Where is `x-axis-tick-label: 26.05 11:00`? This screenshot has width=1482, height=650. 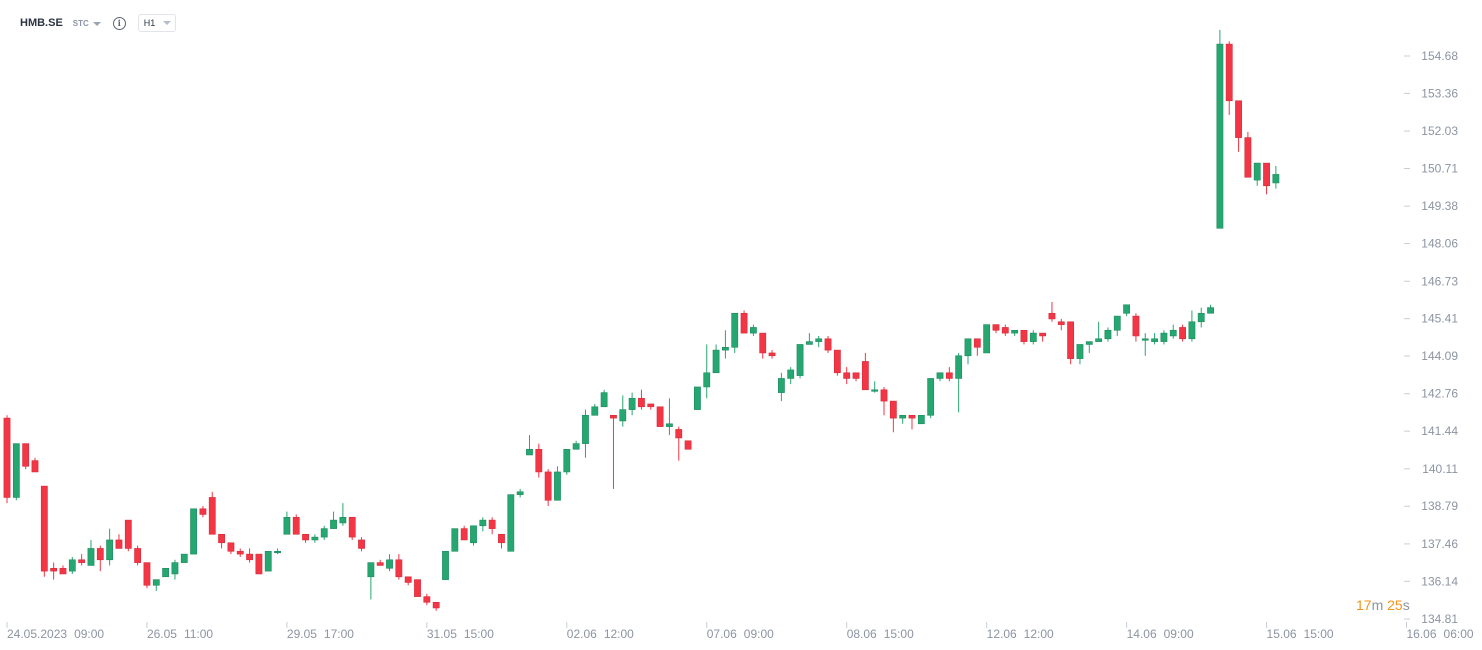 x-axis-tick-label: 26.05 11:00 is located at coordinates (180, 634).